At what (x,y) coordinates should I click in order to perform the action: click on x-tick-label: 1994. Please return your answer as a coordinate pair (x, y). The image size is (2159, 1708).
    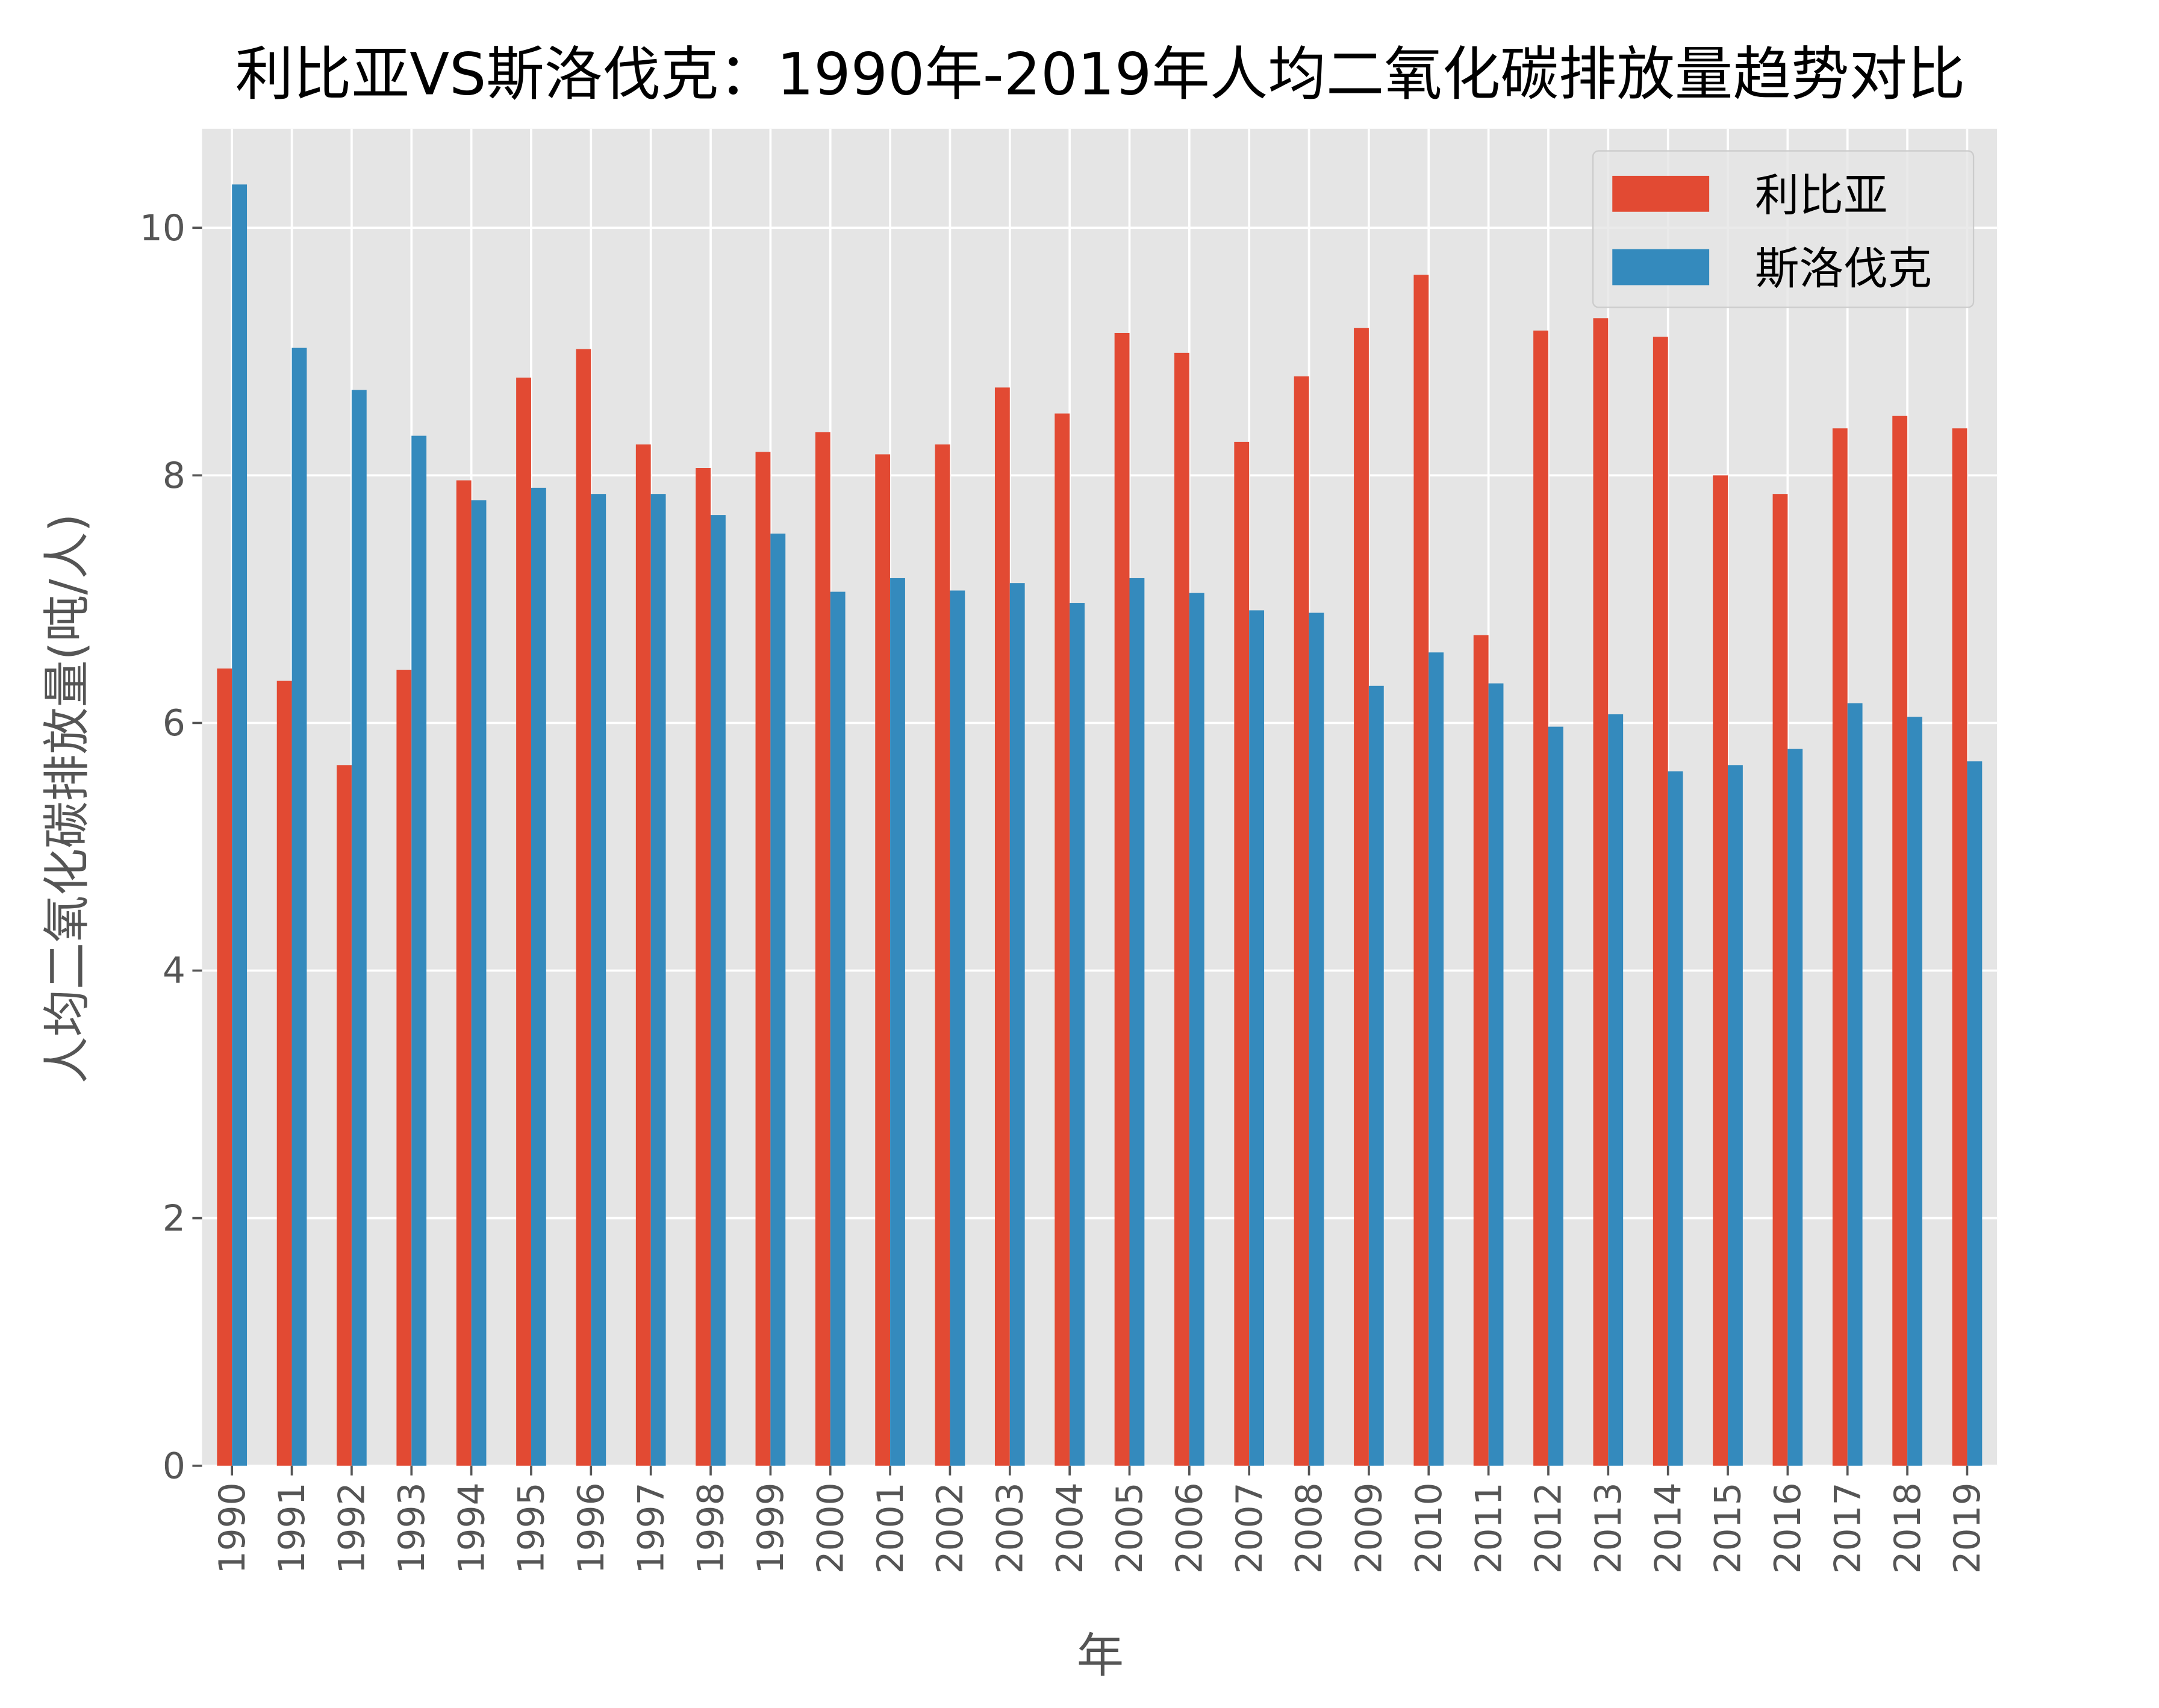
    Looking at the image, I should click on (472, 1528).